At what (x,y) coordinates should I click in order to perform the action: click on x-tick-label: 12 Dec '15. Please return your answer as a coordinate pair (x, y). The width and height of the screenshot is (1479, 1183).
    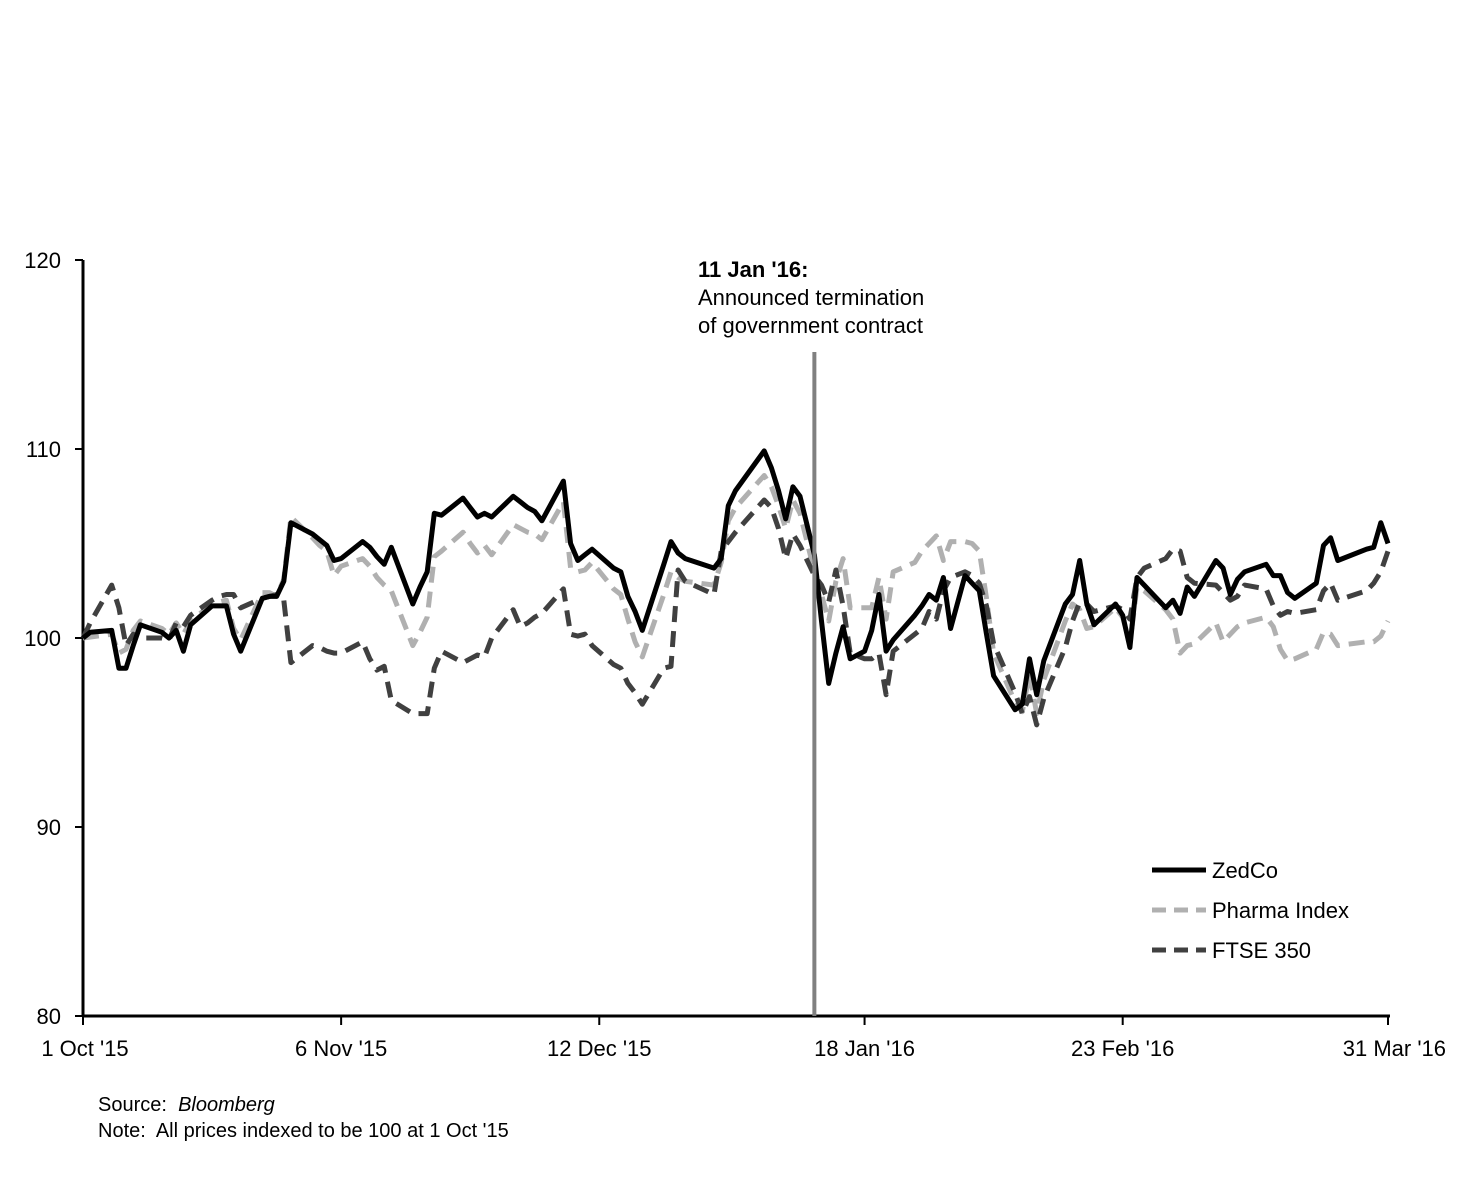
    Looking at the image, I should click on (599, 1048).